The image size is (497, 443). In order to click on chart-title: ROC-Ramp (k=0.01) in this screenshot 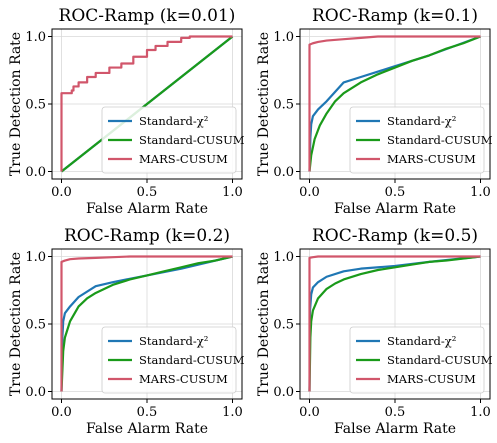, I will do `click(147, 16)`.